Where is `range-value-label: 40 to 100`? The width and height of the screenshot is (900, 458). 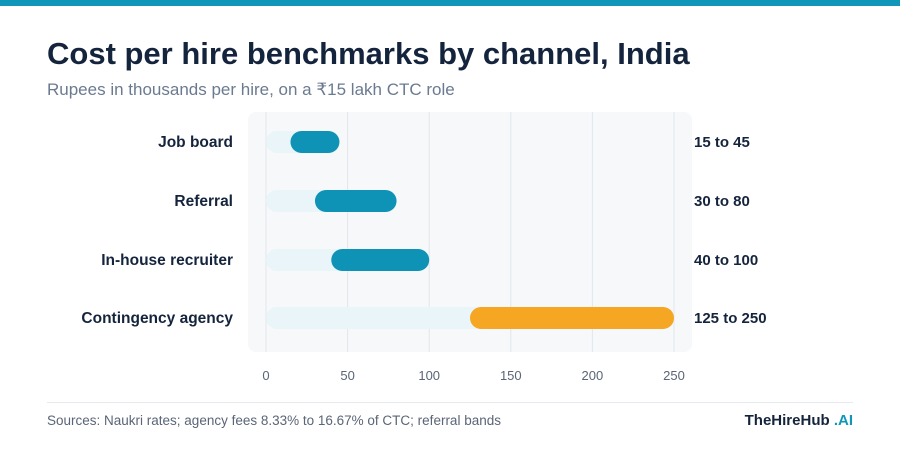
range-value-label: 40 to 100 is located at coordinates (726, 260).